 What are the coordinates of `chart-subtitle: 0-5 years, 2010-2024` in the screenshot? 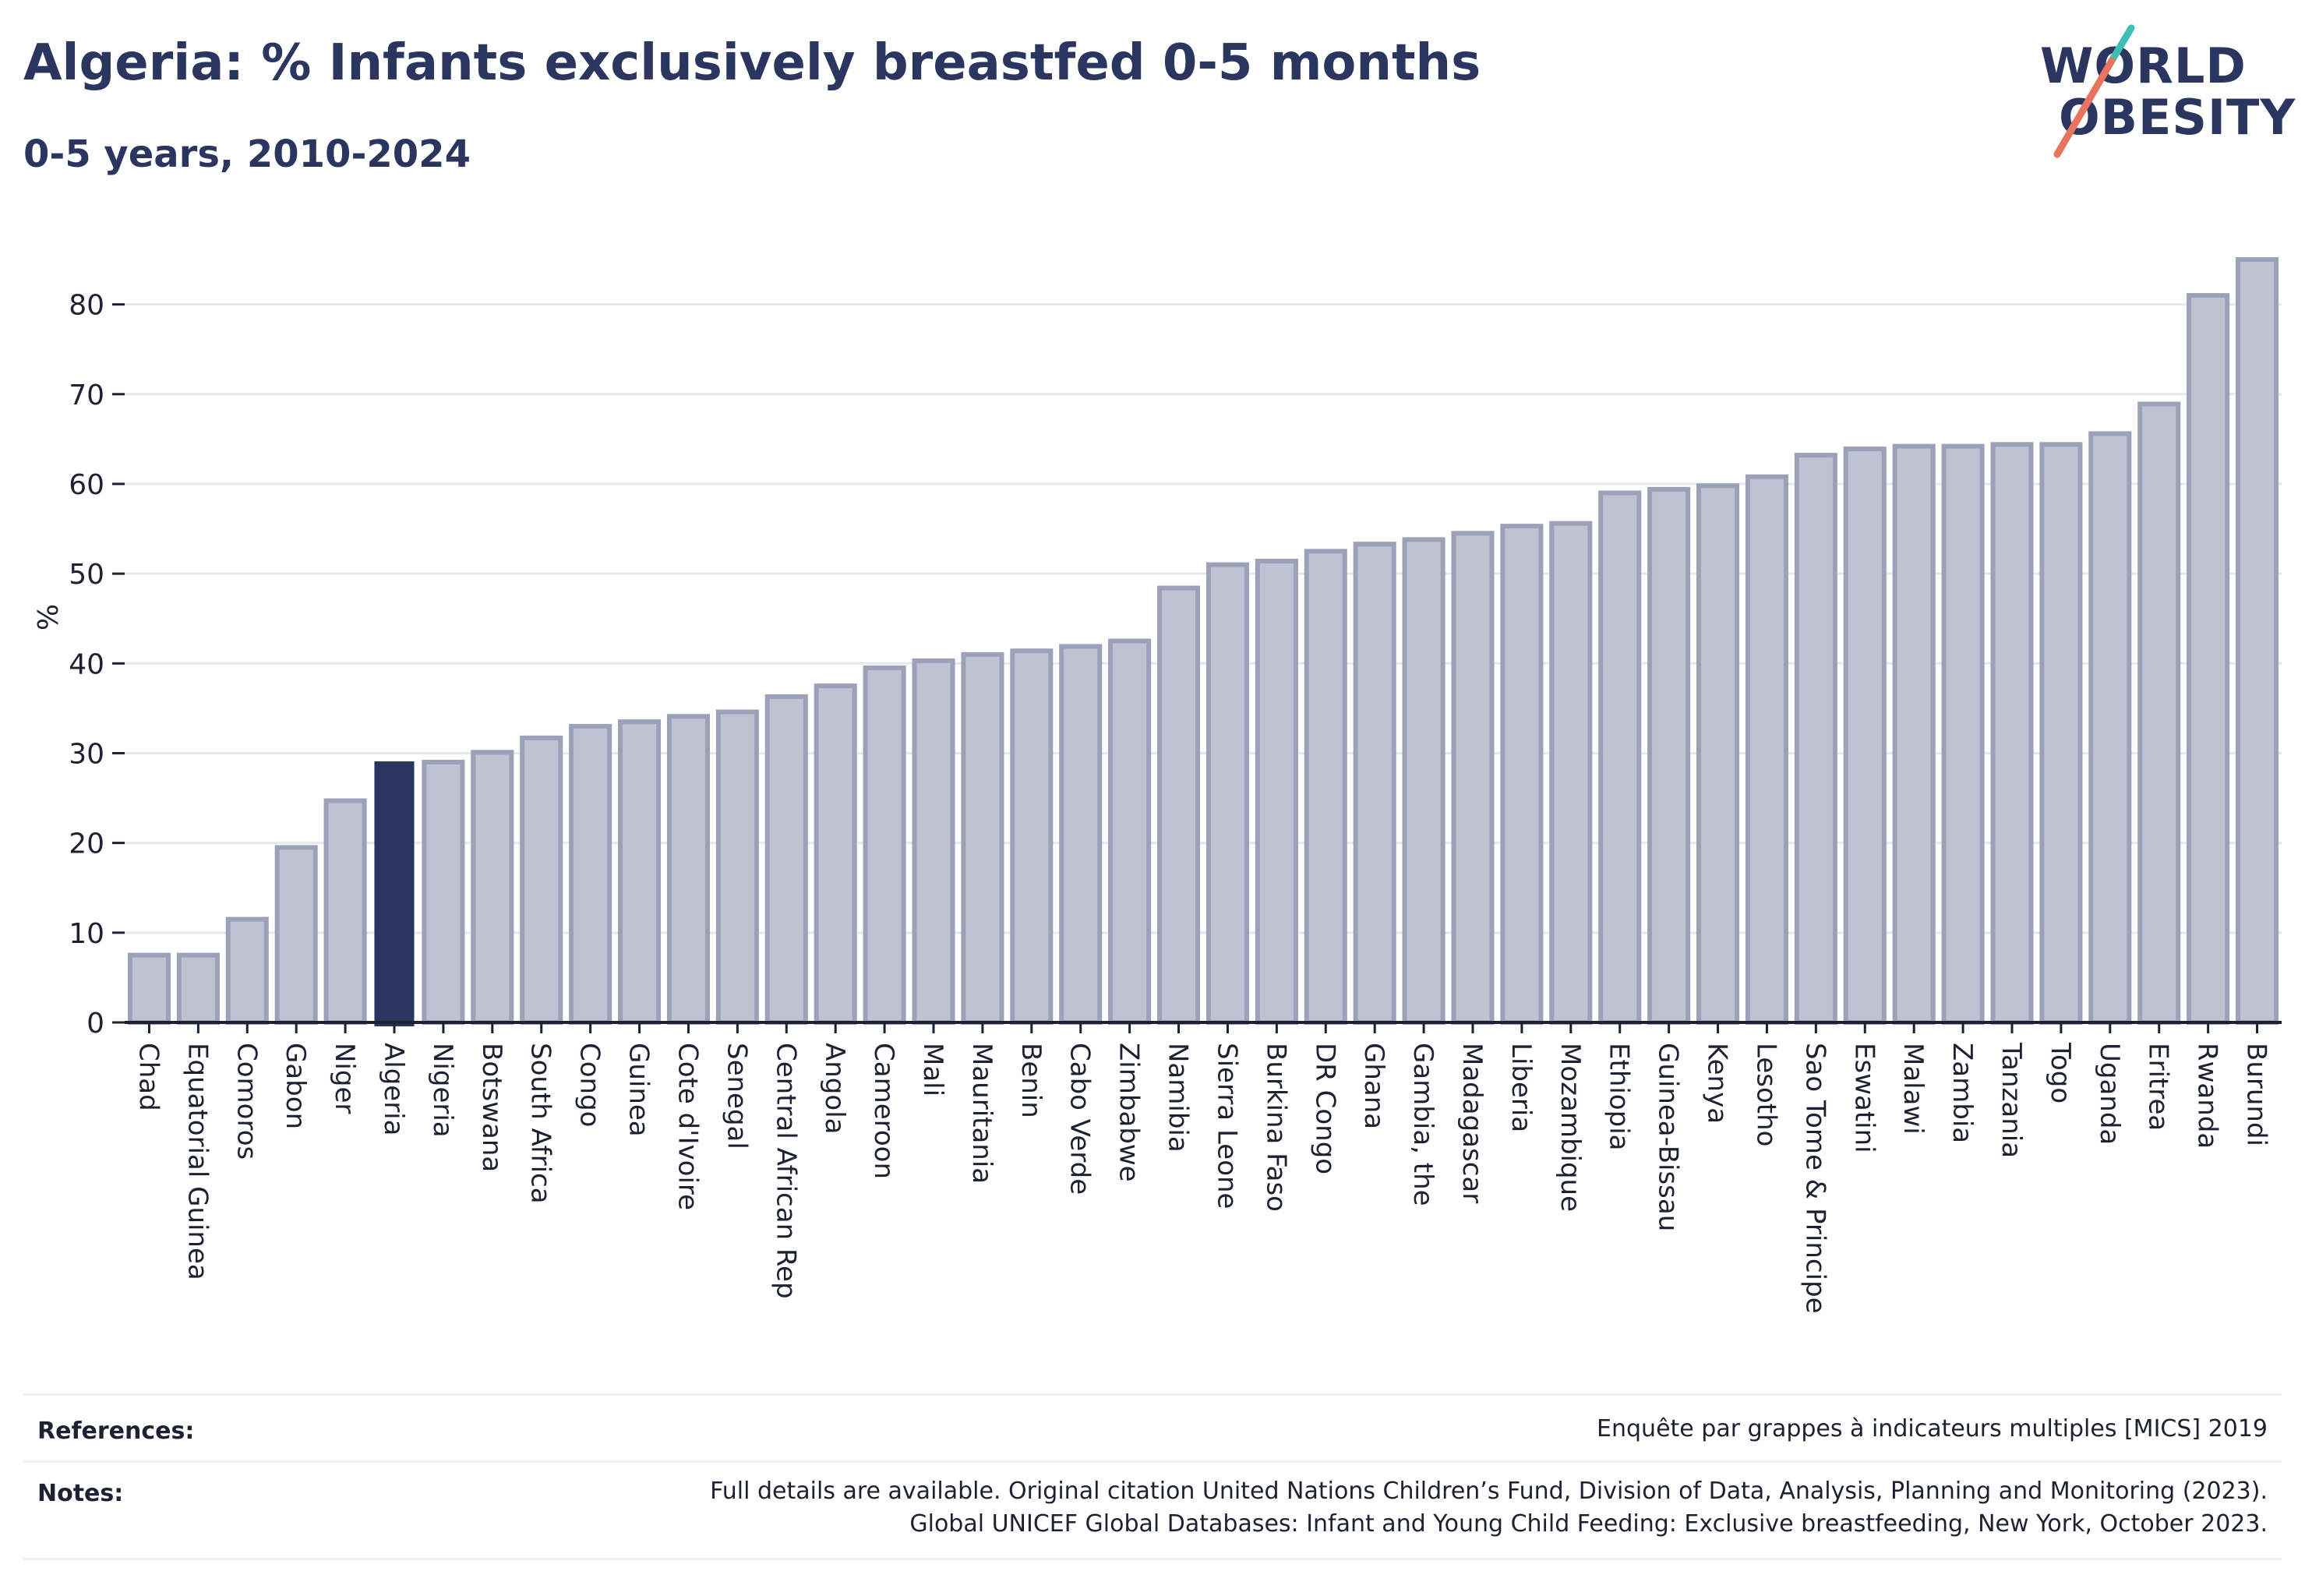 It's located at (247, 154).